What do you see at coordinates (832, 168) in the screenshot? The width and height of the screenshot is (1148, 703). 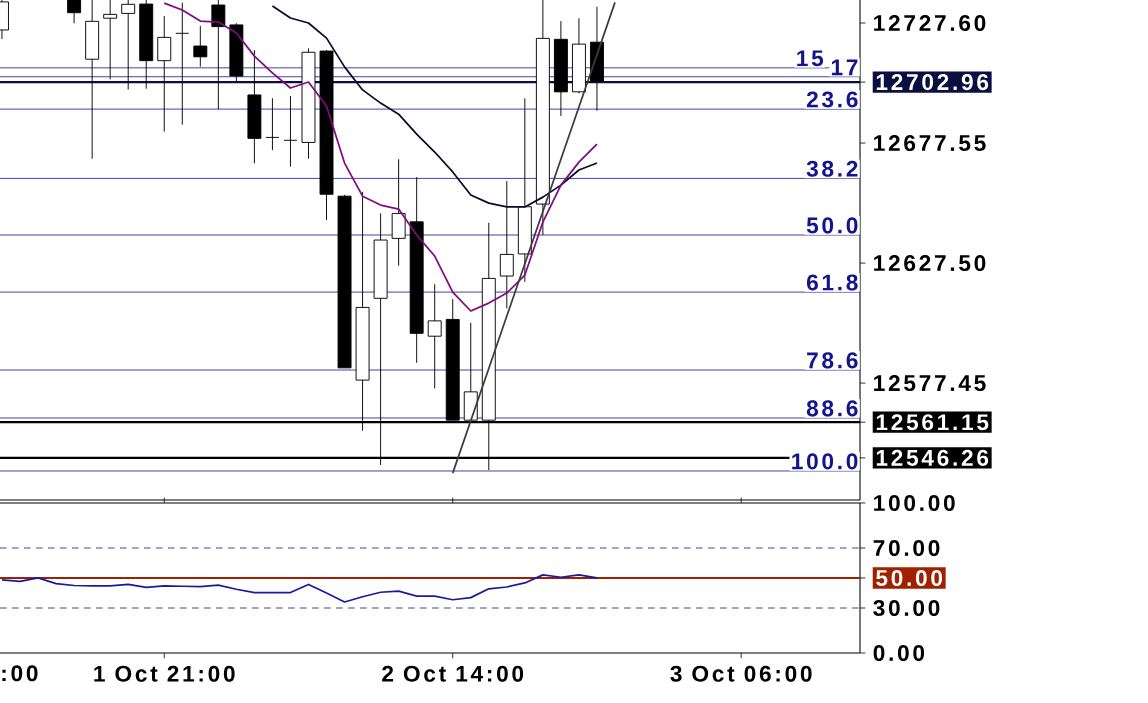 I see `annotation: 38.2` at bounding box center [832, 168].